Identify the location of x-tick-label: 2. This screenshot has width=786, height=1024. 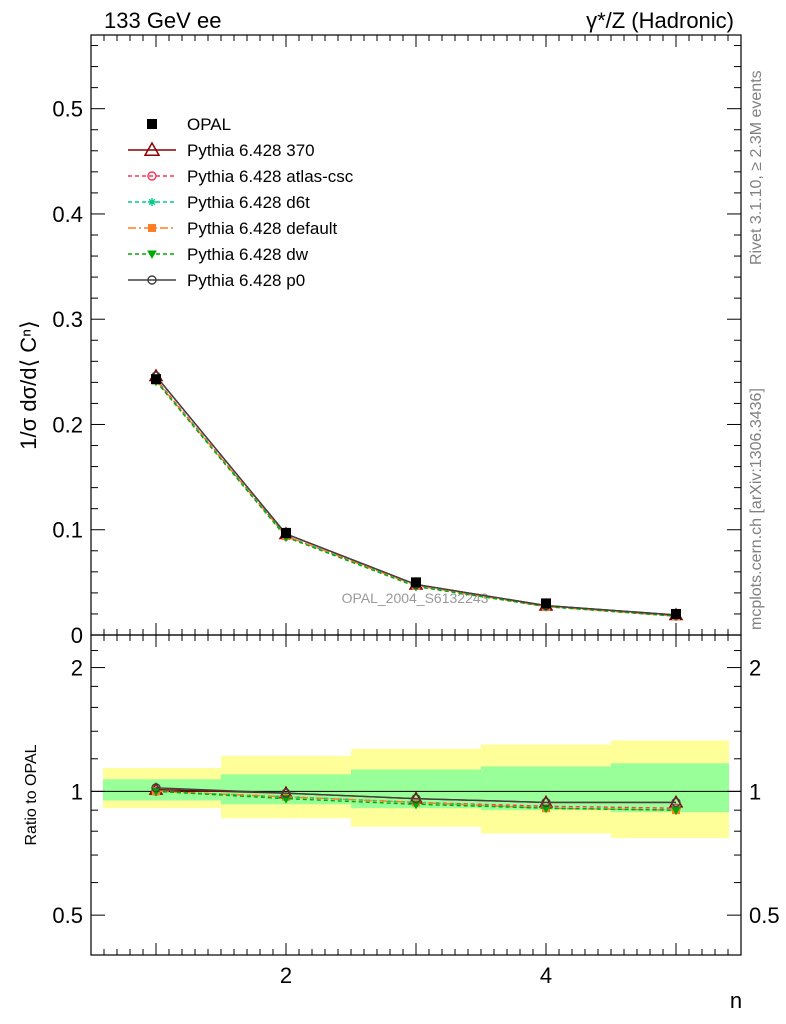
(286, 975).